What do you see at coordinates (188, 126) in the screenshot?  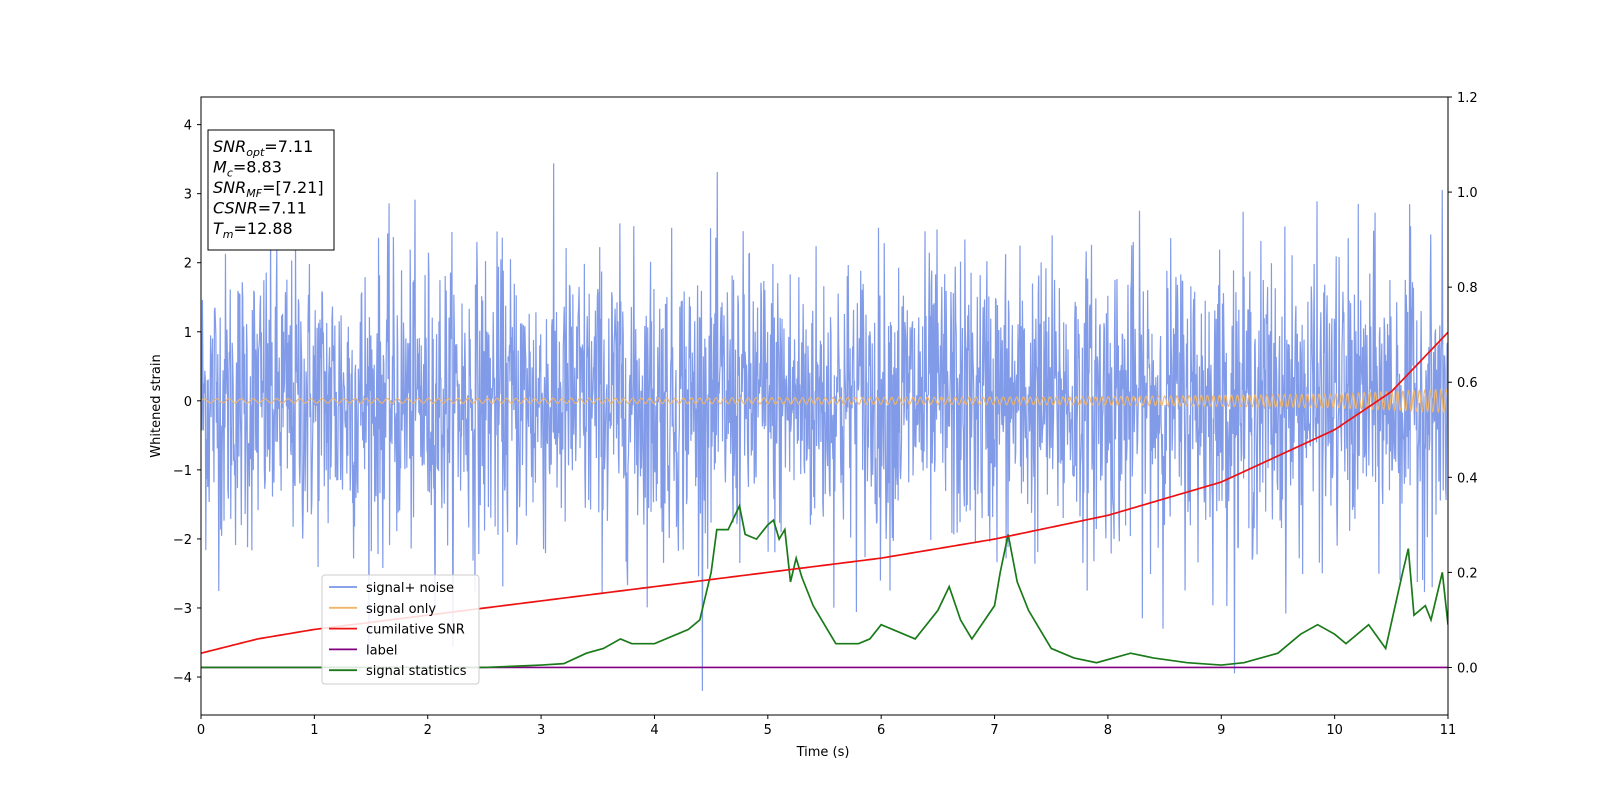 I see `y-left-tick-label: 4` at bounding box center [188, 126].